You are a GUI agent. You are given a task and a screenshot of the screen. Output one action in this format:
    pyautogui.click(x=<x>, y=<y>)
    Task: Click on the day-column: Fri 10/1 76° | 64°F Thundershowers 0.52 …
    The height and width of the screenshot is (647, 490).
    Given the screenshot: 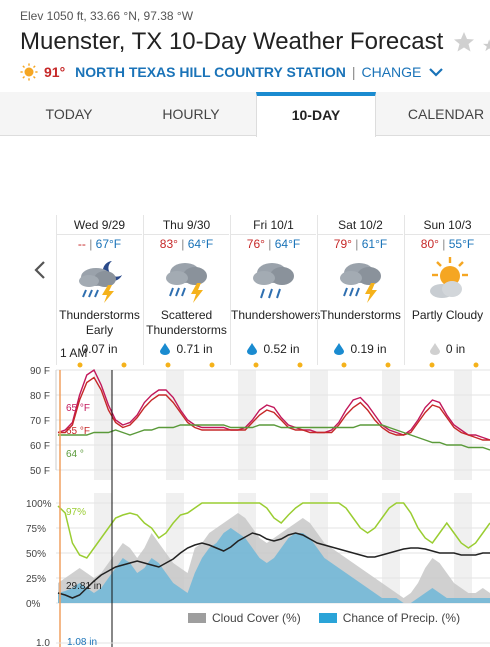 What is the action you would take?
    pyautogui.click(x=275, y=290)
    